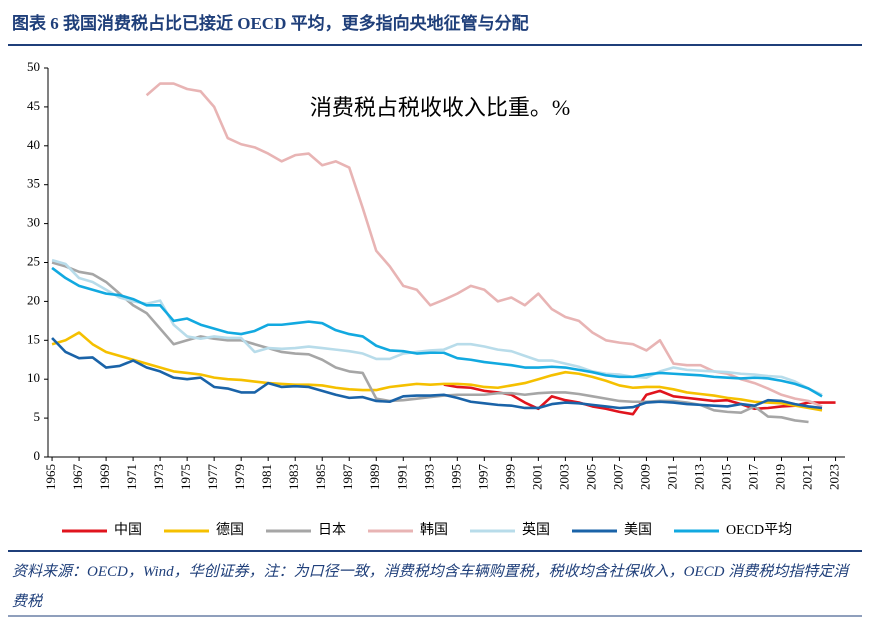 This screenshot has height=620, width=890. What do you see at coordinates (759, 530) in the screenshot?
I see `legend-label: OECD平均` at bounding box center [759, 530].